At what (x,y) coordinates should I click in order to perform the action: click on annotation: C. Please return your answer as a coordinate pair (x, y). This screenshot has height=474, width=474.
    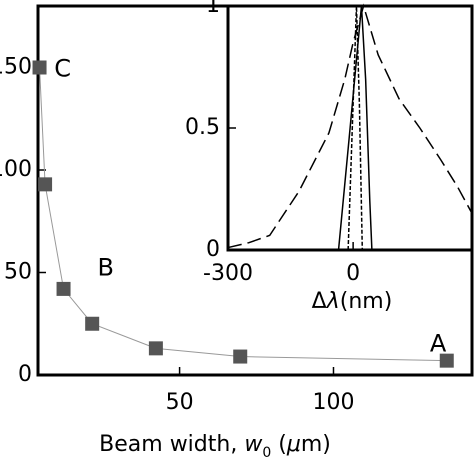
    Looking at the image, I should click on (62, 69).